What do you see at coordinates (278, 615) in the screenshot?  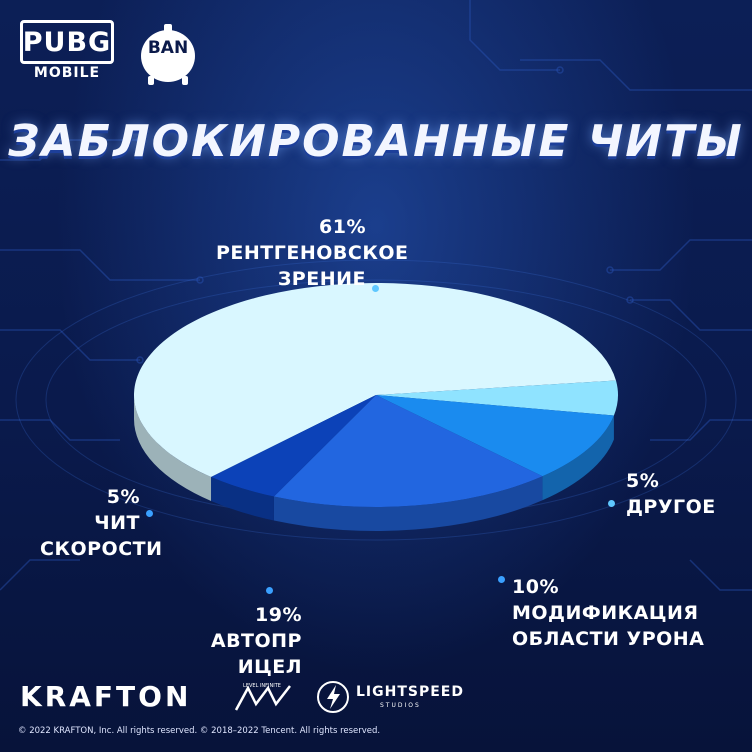 I see `aim-pct: 19%` at bounding box center [278, 615].